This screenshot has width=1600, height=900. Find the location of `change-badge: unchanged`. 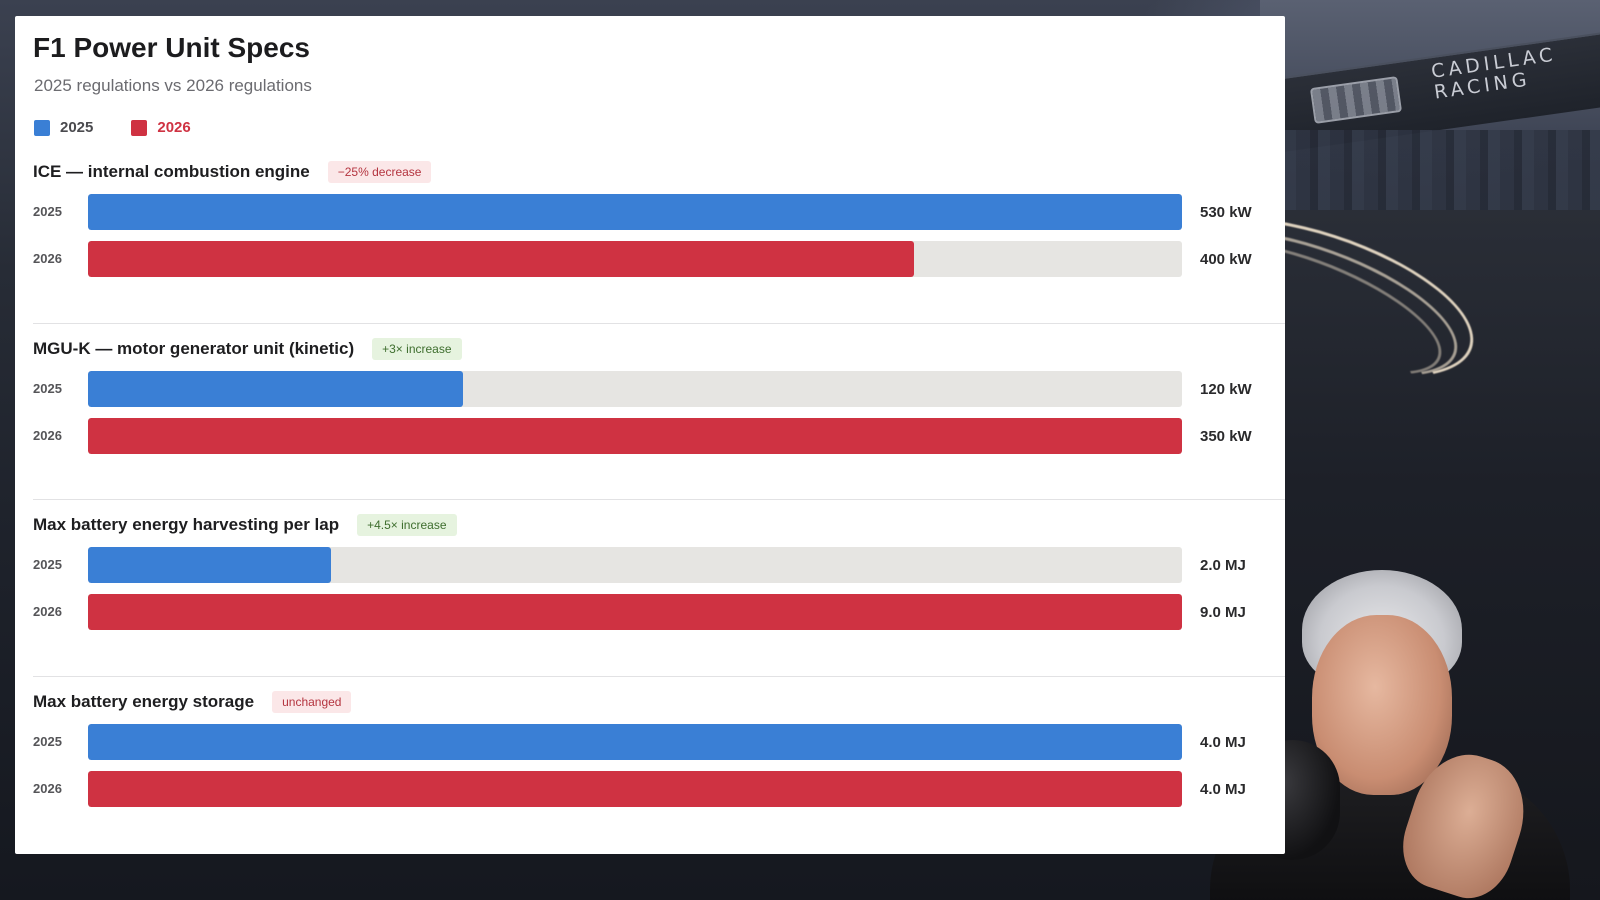

change-badge: unchanged is located at coordinates (312, 702).